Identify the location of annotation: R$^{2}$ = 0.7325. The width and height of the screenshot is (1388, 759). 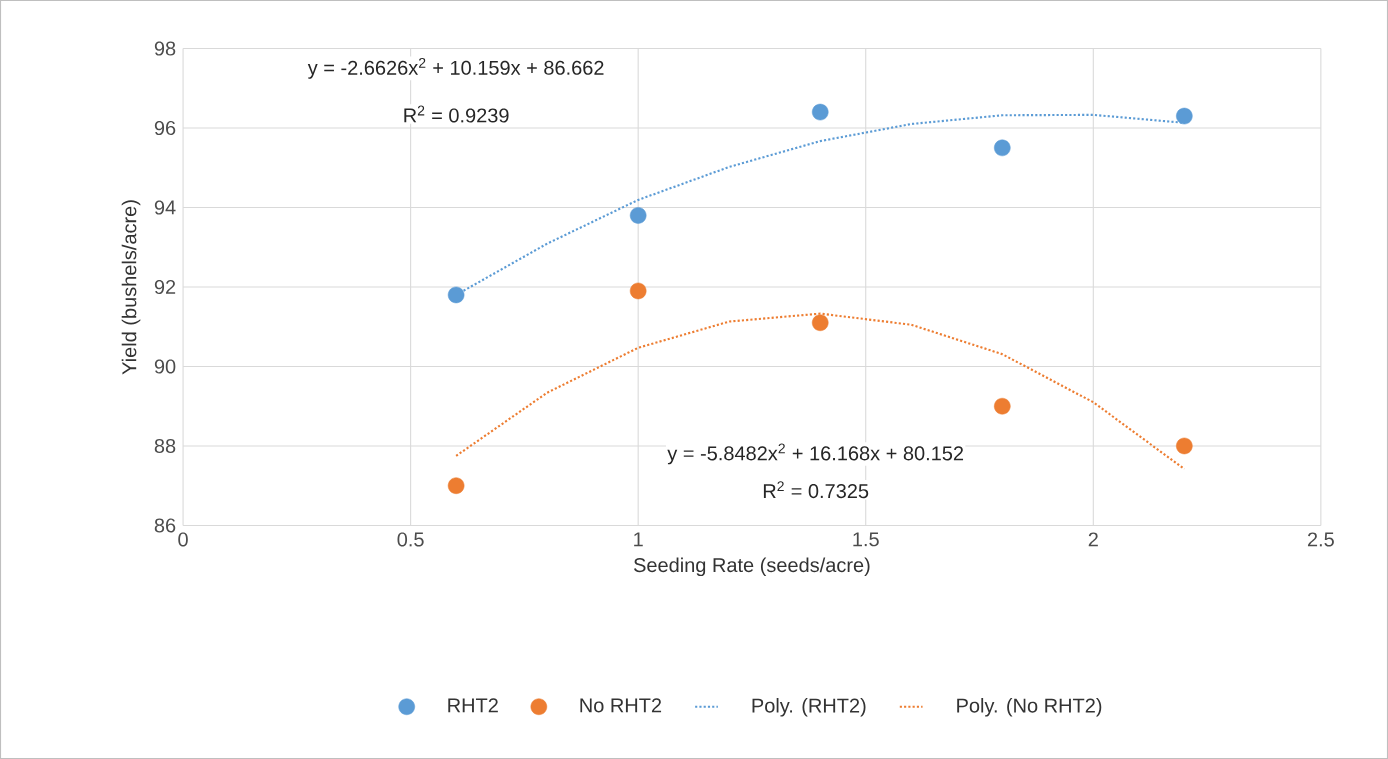
(816, 490).